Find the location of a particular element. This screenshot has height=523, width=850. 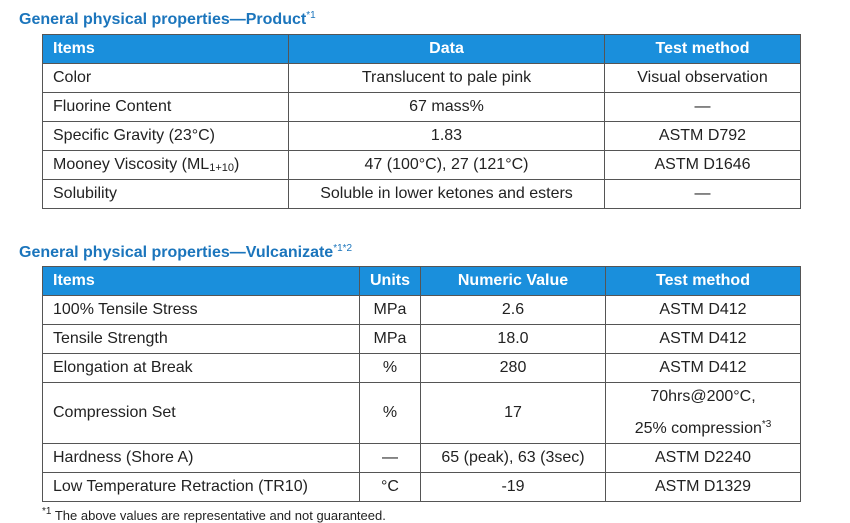

cell-text: 100% Tensile Stress is located at coordinates (125, 309).